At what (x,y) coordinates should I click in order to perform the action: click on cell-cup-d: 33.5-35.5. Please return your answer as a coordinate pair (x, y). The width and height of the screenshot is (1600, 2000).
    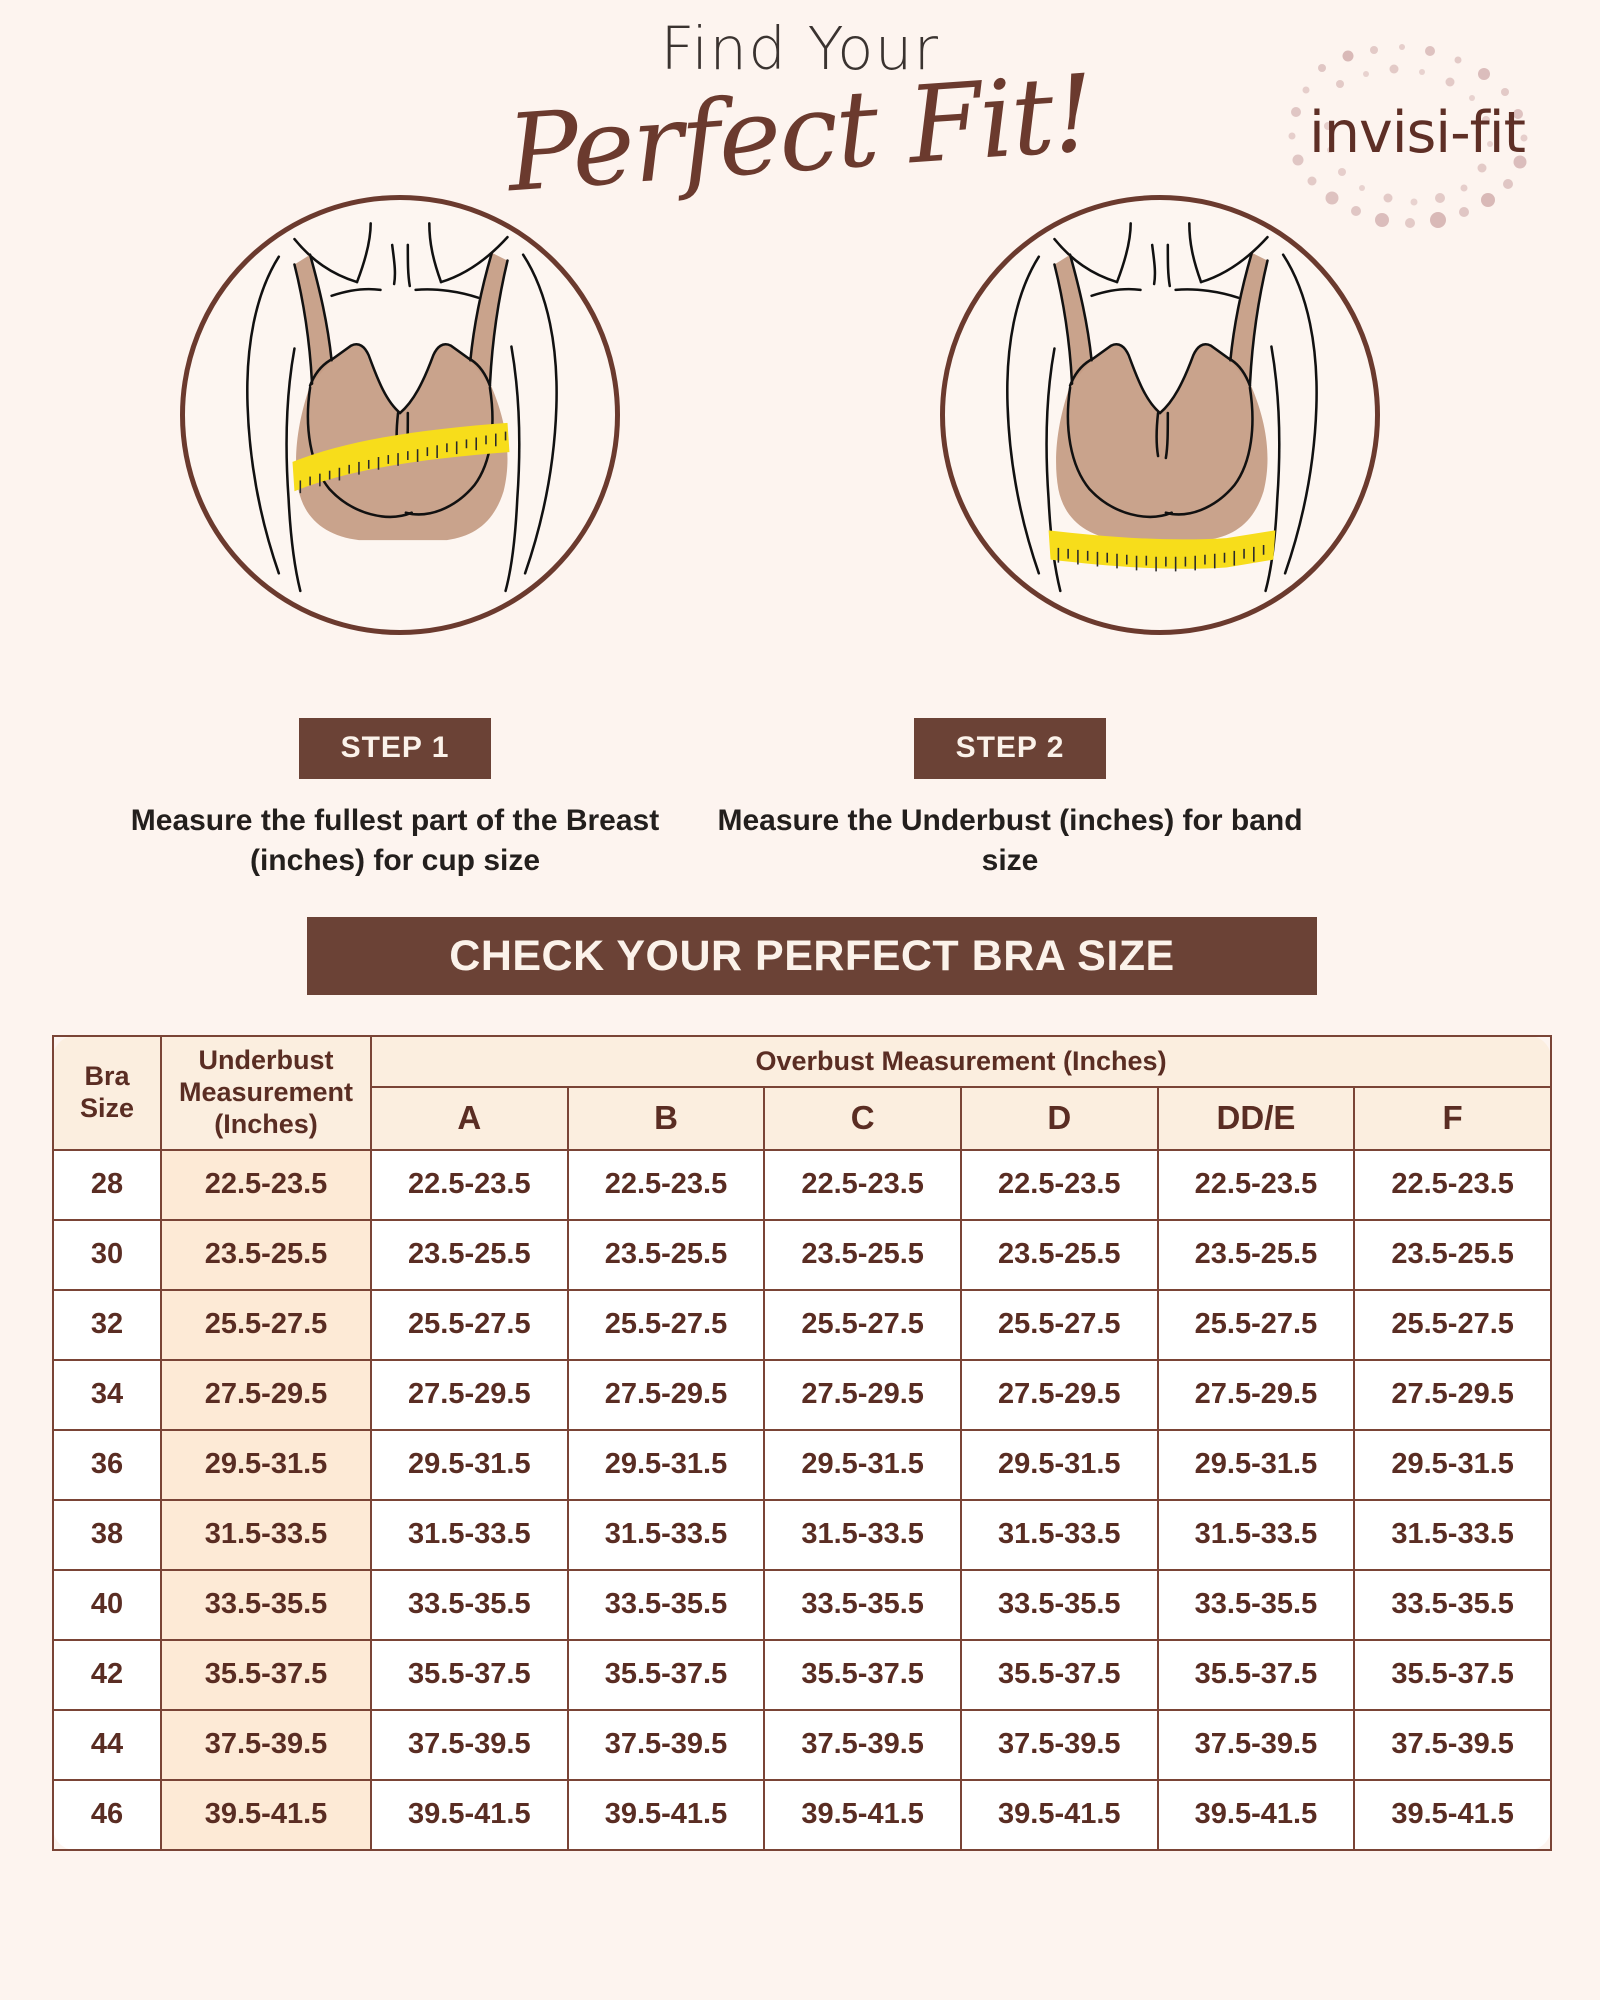
    Looking at the image, I should click on (1059, 1604).